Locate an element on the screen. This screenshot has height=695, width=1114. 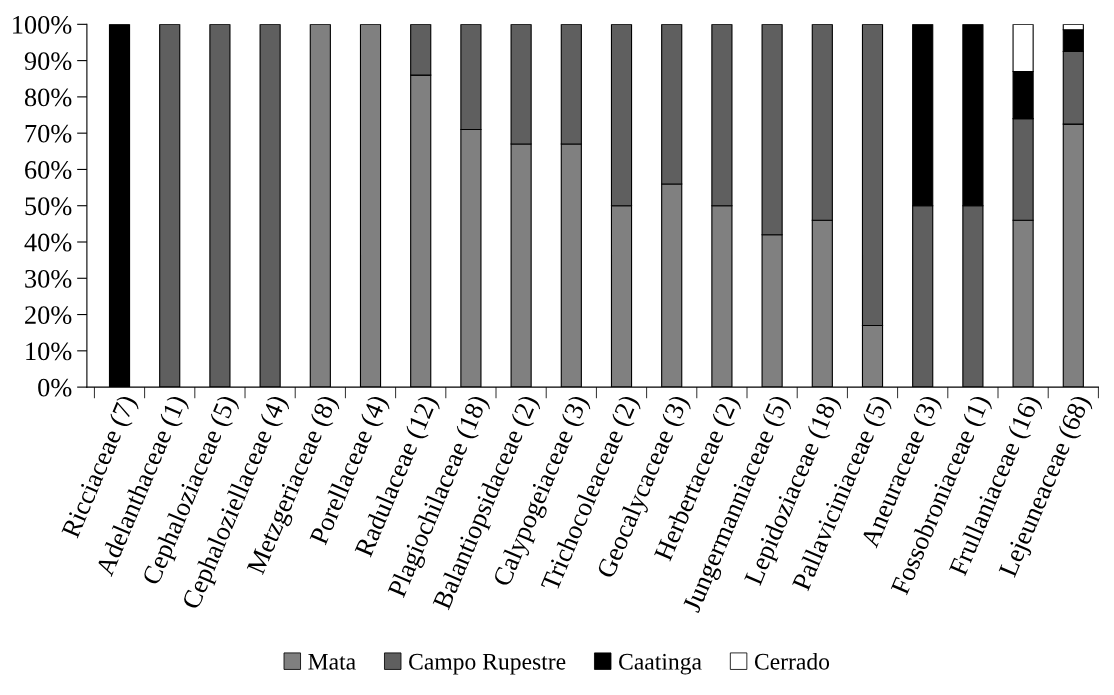
legend-label: Caatinga is located at coordinates (660, 664).